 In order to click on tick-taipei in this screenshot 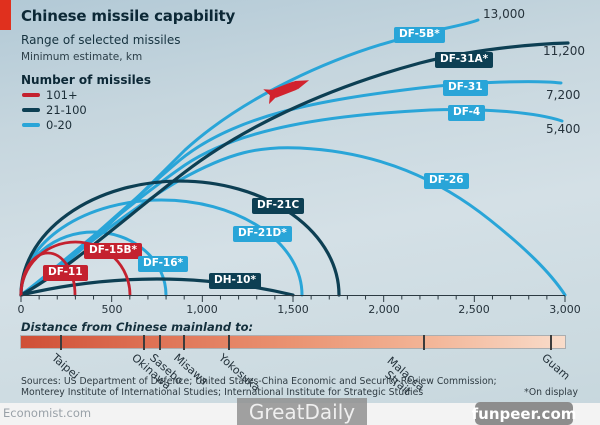, I will do `click(61, 342)`.